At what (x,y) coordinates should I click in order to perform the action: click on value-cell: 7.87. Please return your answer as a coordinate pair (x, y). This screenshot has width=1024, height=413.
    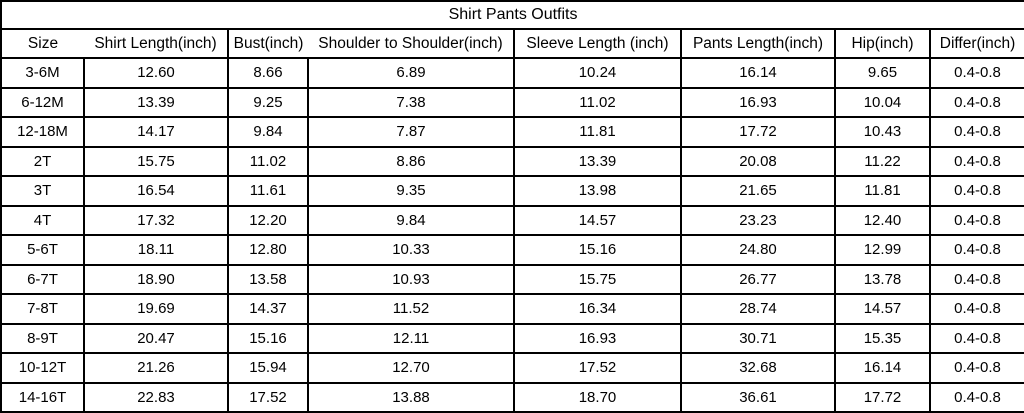
    Looking at the image, I should click on (411, 132).